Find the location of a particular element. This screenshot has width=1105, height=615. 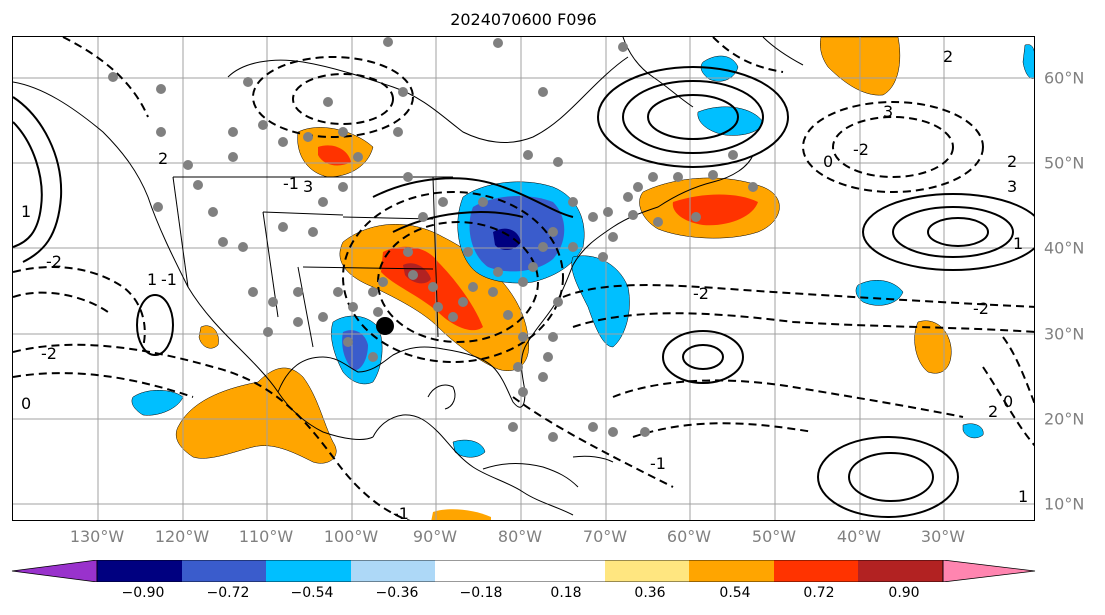

shade-medblue-great-lakes is located at coordinates (517, 233).